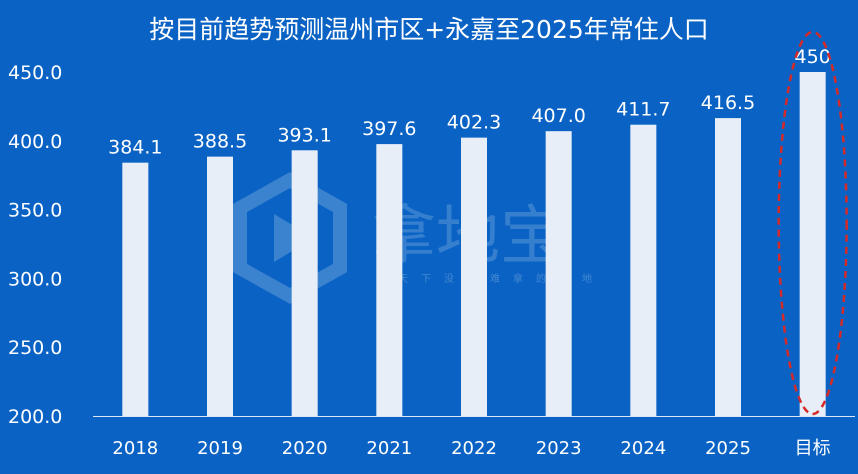  Describe the element at coordinates (389, 129) in the screenshot. I see `data-label: 397.6` at that location.